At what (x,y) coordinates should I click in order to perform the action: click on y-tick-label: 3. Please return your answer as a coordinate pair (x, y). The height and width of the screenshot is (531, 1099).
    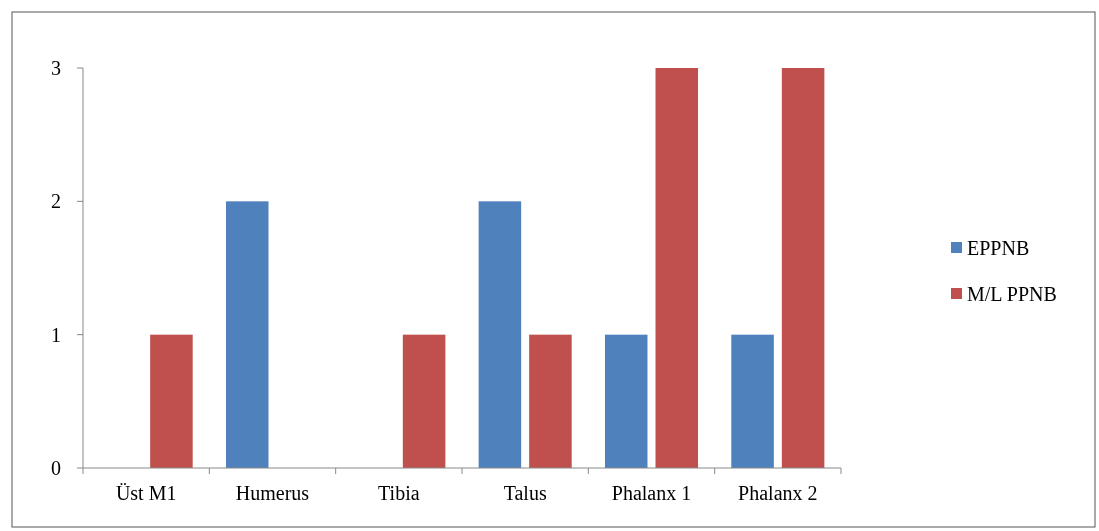
    Looking at the image, I should click on (56, 68).